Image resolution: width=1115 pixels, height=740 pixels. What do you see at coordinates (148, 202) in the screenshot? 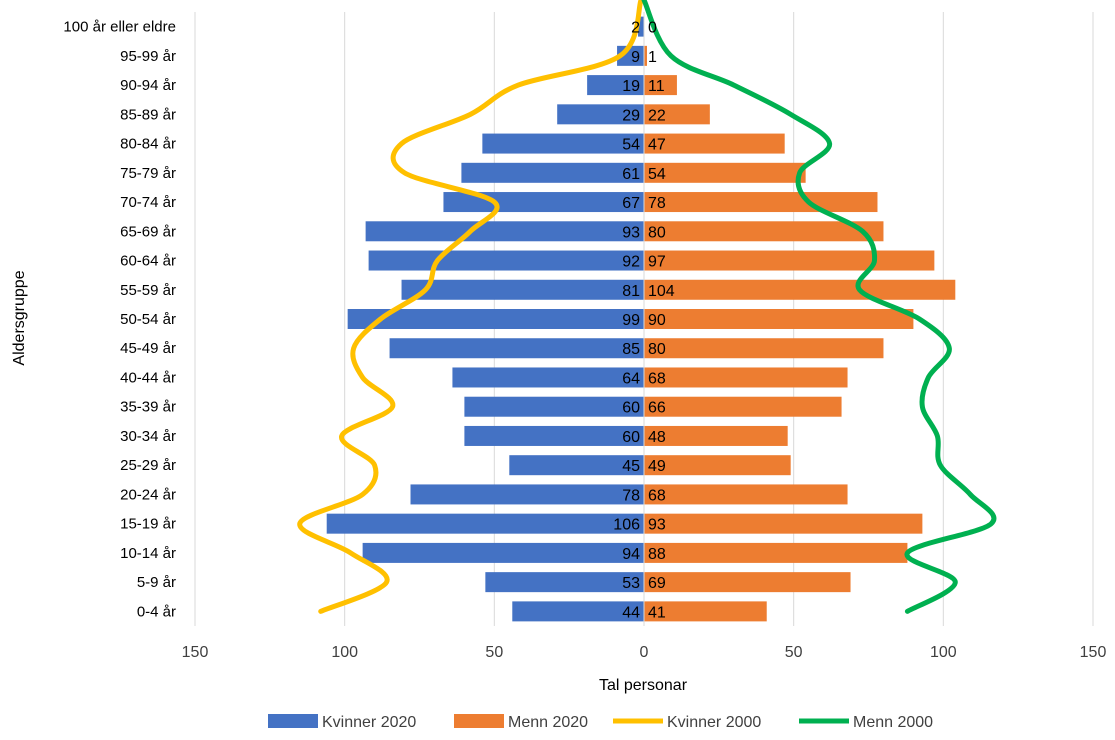
I see `category-label: 70-74 år` at bounding box center [148, 202].